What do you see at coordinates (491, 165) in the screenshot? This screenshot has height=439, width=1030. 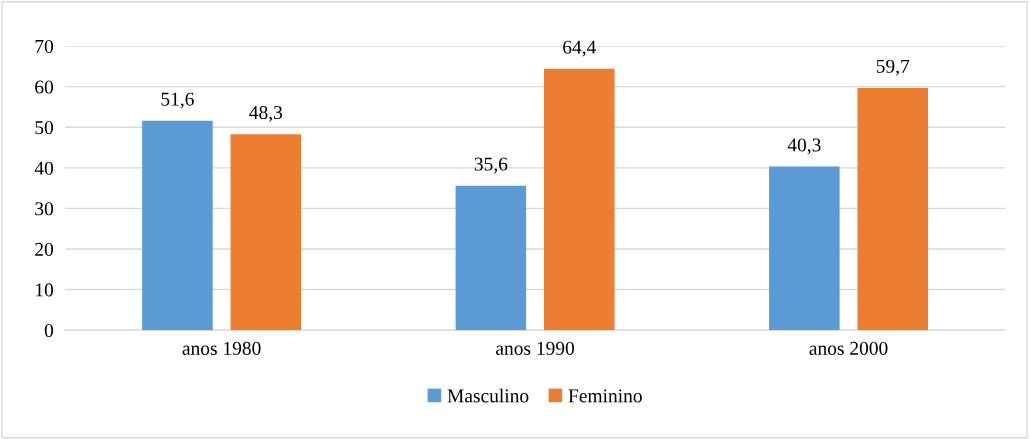 I see `data-label: 35,6` at bounding box center [491, 165].